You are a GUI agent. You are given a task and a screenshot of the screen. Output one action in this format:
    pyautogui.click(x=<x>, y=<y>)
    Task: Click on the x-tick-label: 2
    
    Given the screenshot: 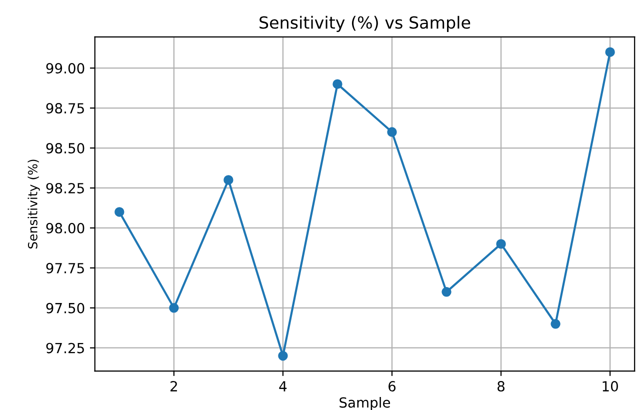 What is the action you would take?
    pyautogui.click(x=173, y=386)
    